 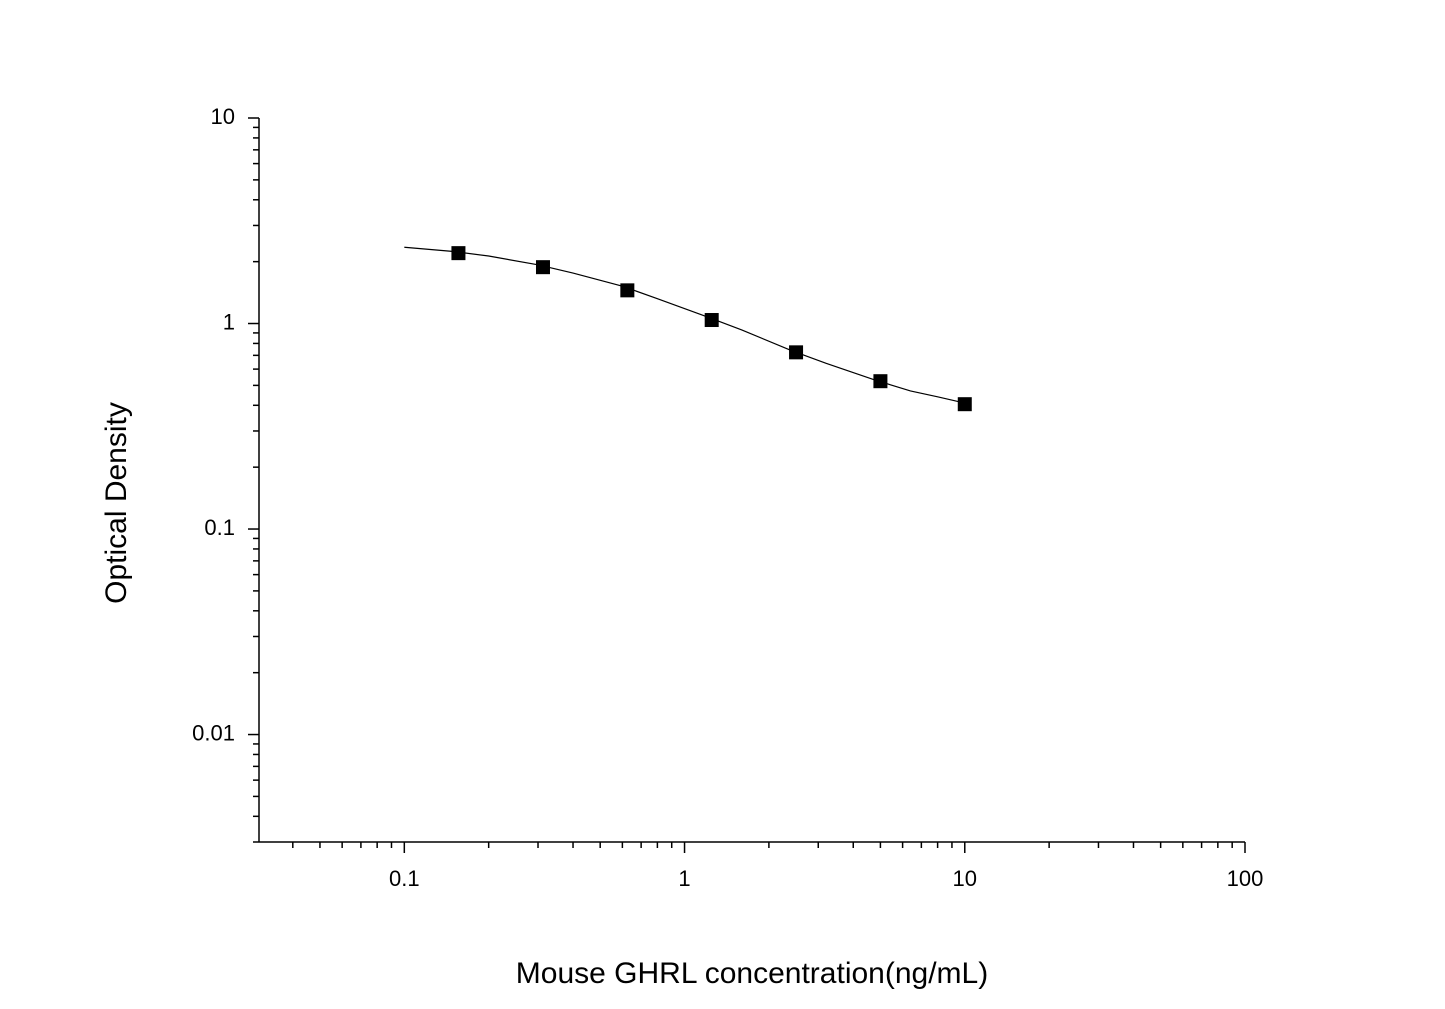 What do you see at coordinates (213, 732) in the screenshot?
I see `y-tick-label: 0.01` at bounding box center [213, 732].